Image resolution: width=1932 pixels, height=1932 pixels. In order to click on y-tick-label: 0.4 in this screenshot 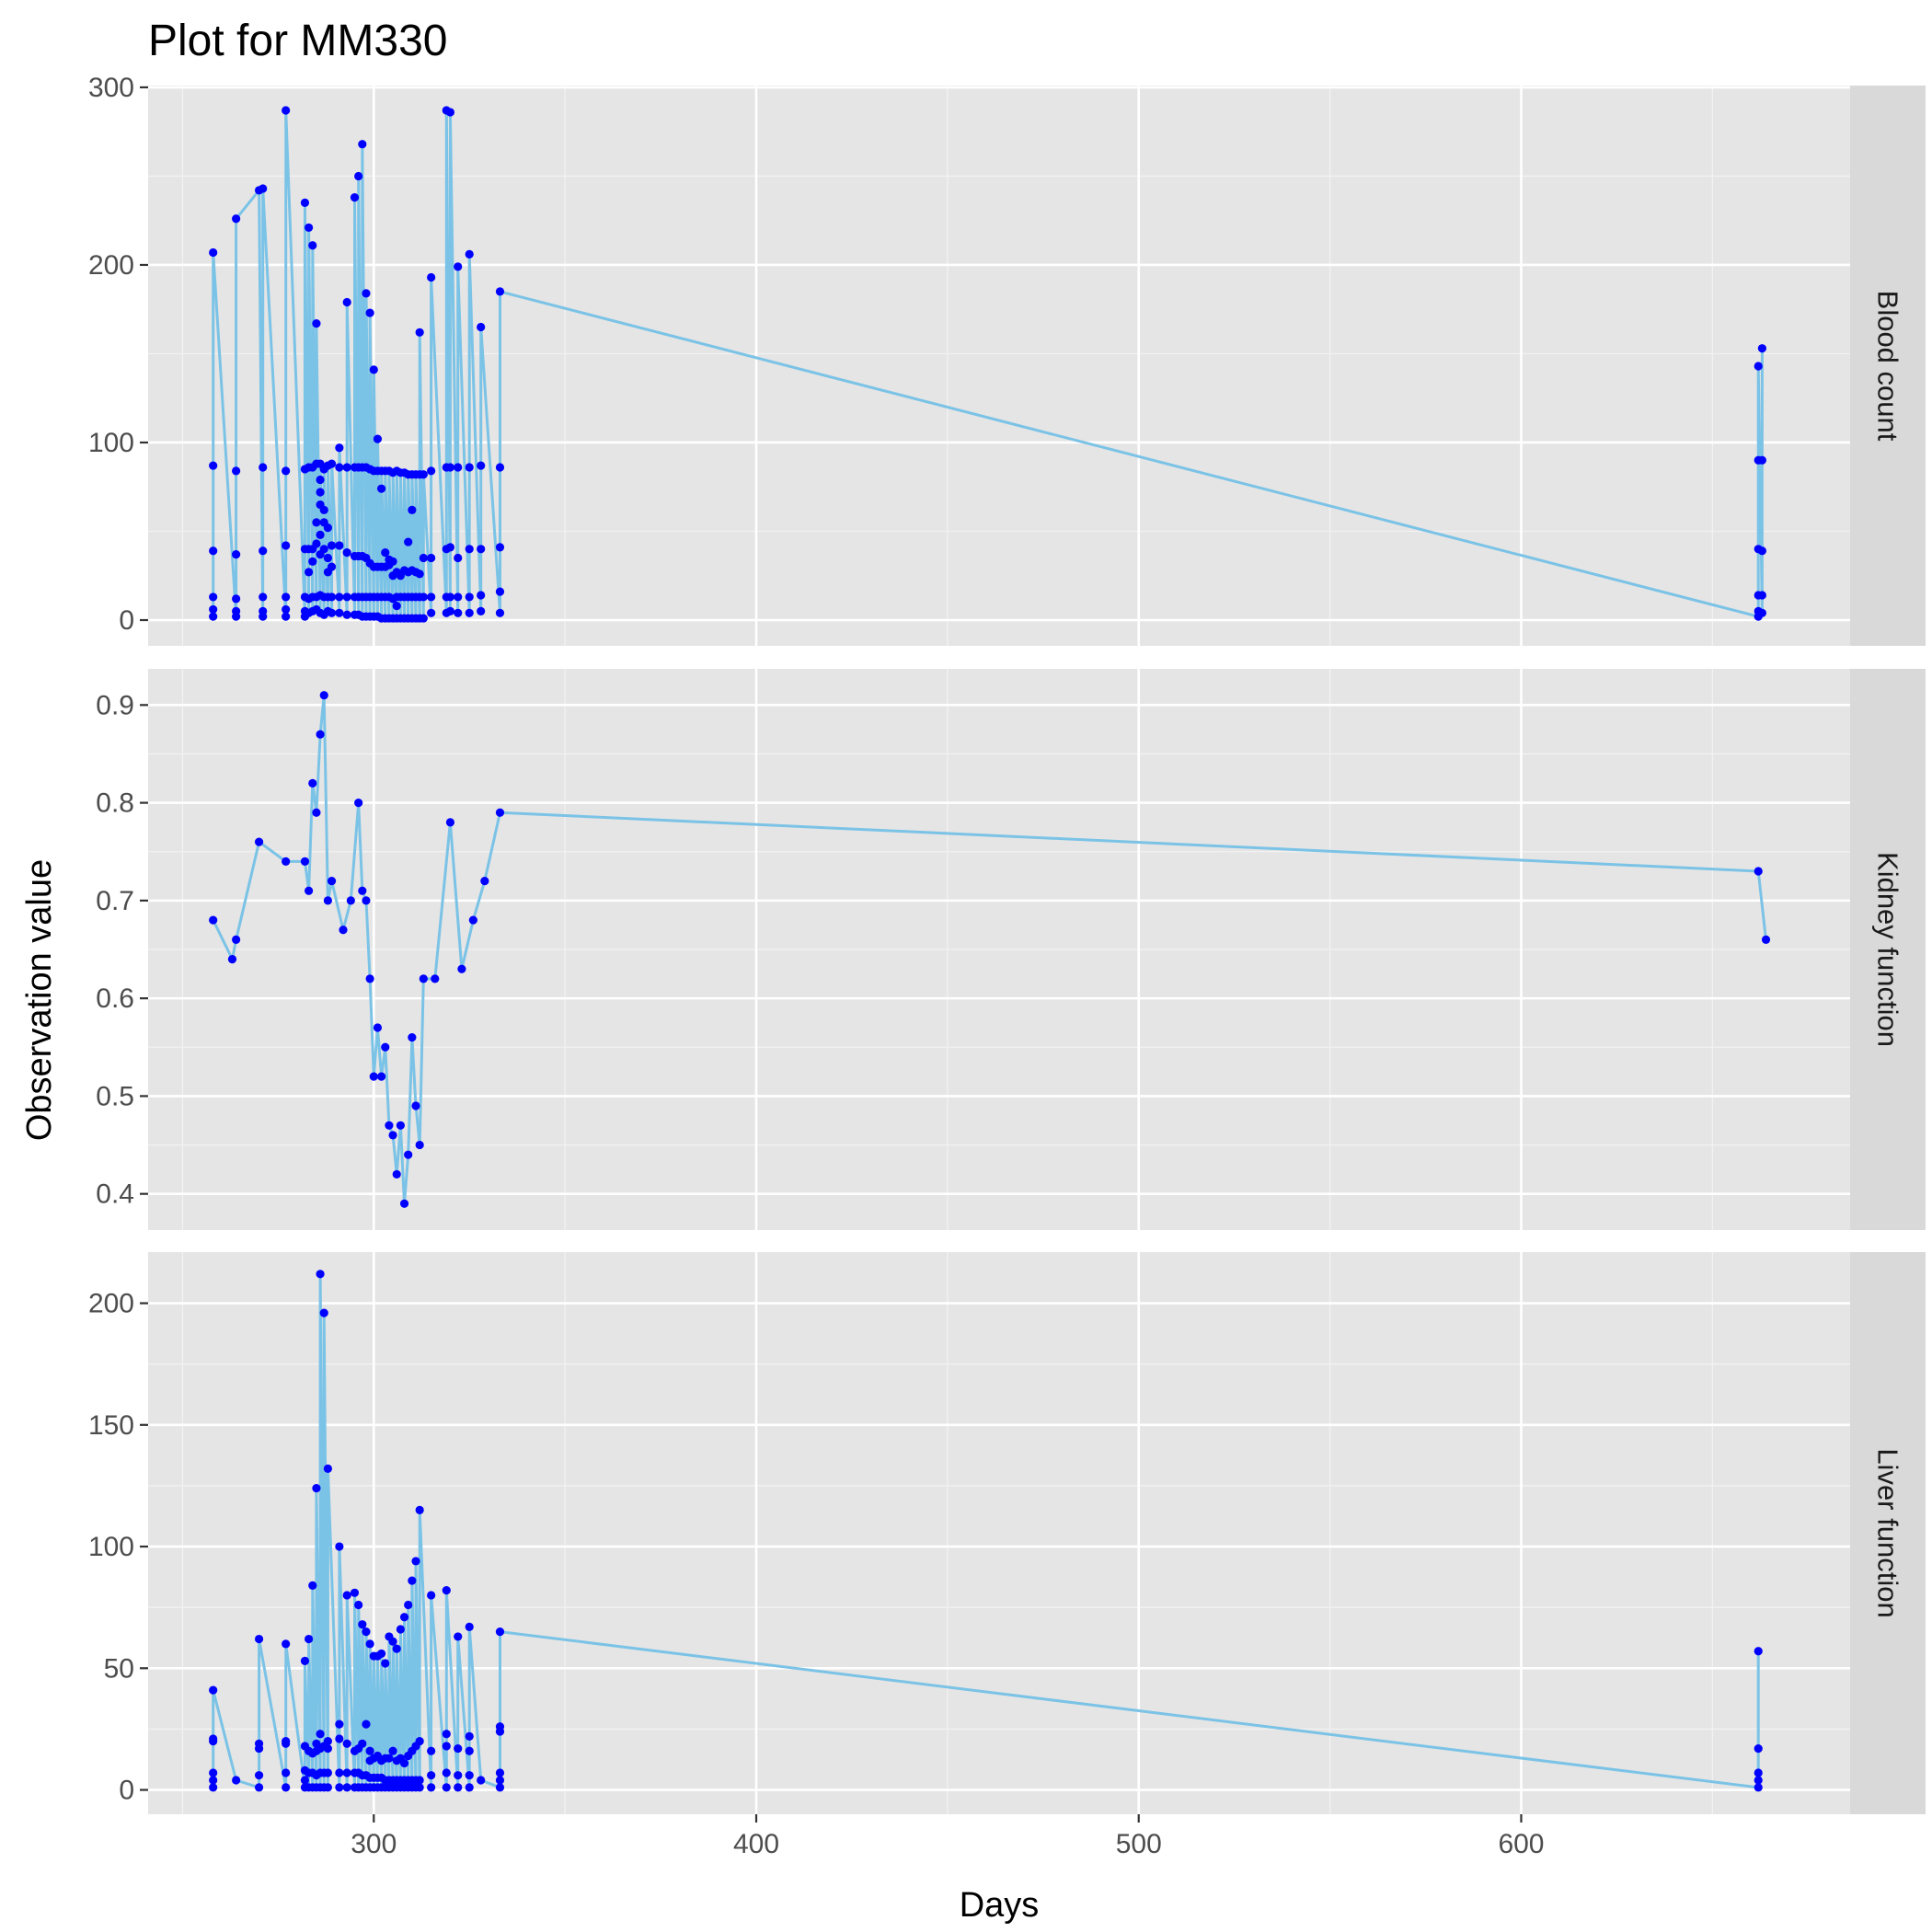, I will do `click(115, 1194)`.